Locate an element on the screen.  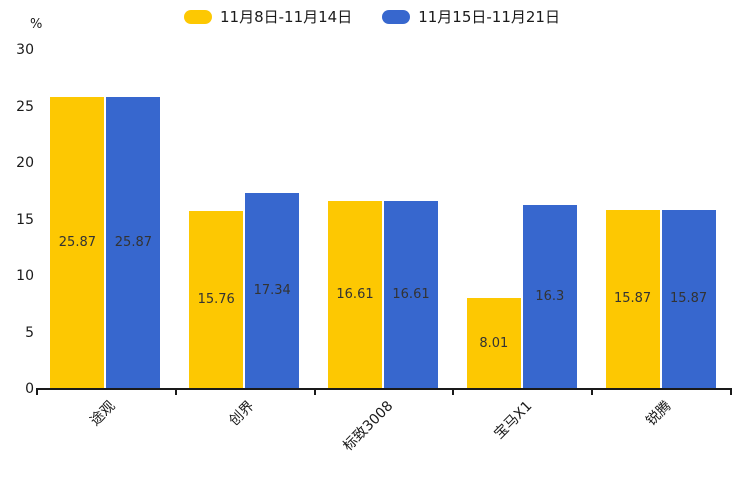
bar-series1-途观 is located at coordinates (133, 242).